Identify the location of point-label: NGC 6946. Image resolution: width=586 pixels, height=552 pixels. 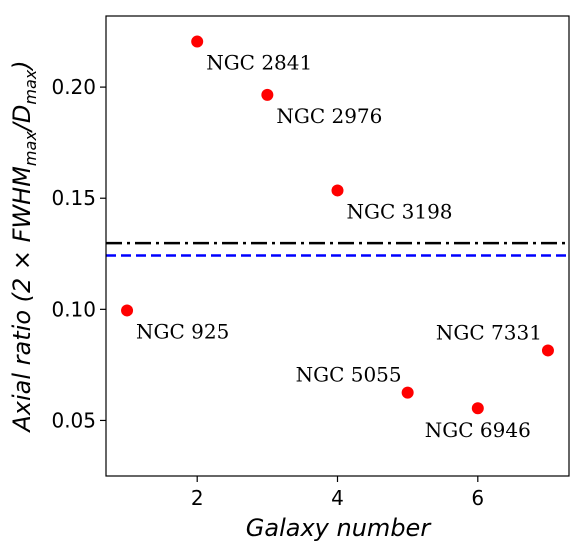
(478, 430).